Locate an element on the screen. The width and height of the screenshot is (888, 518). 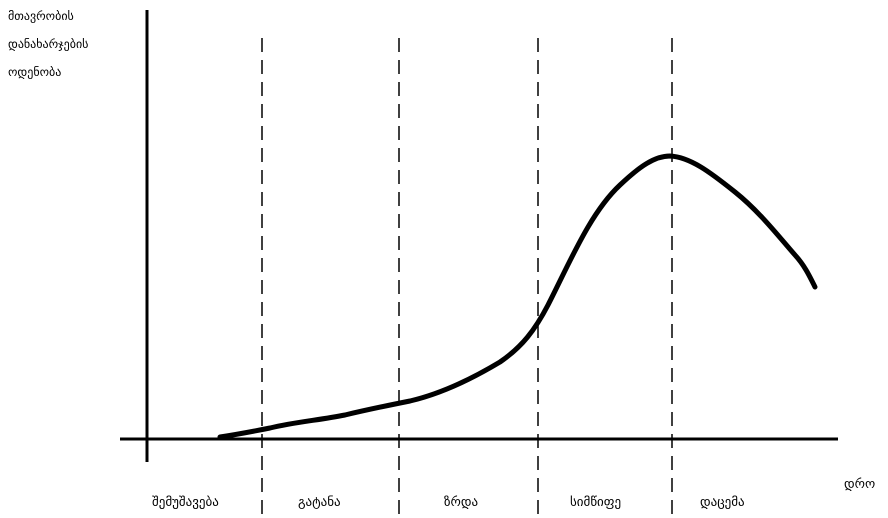
stage-label-decline: დაცემა is located at coordinates (722, 502).